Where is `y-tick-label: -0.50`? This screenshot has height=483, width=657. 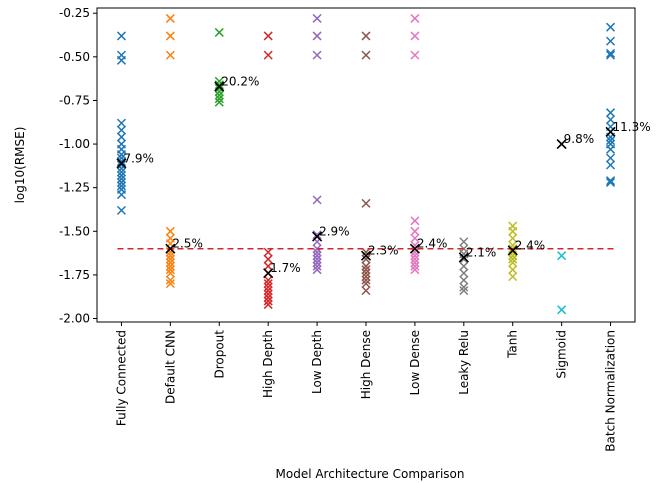
y-tick-label: -0.50 is located at coordinates (74, 57).